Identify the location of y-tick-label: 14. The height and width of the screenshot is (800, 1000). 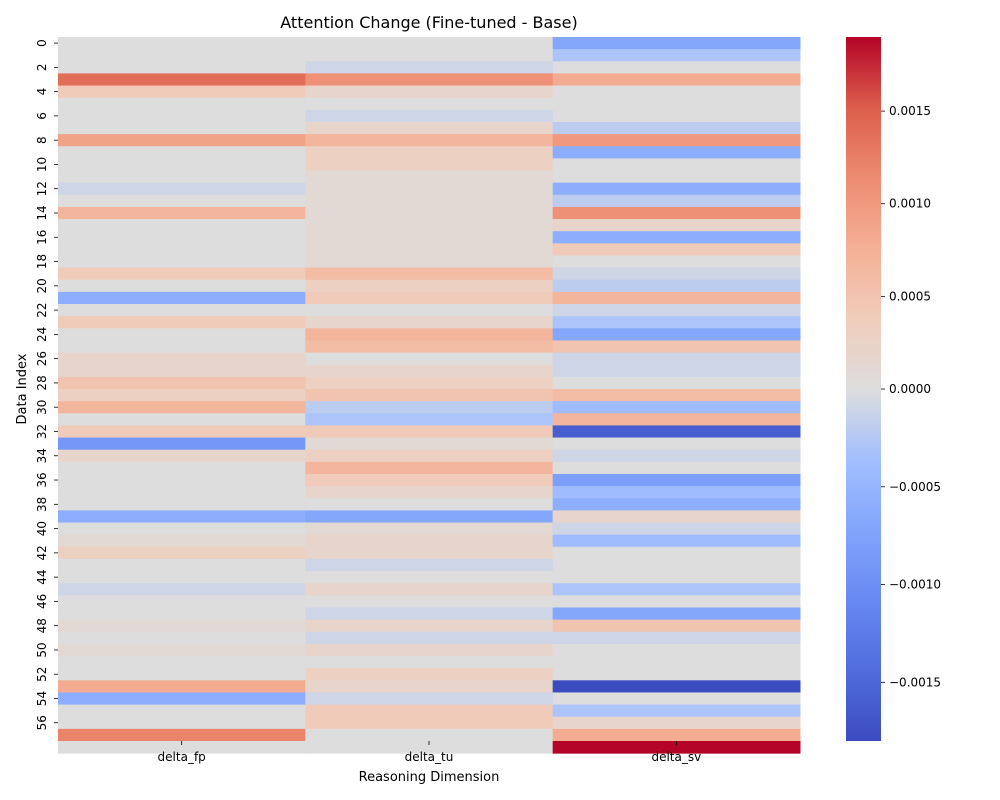
(42, 212).